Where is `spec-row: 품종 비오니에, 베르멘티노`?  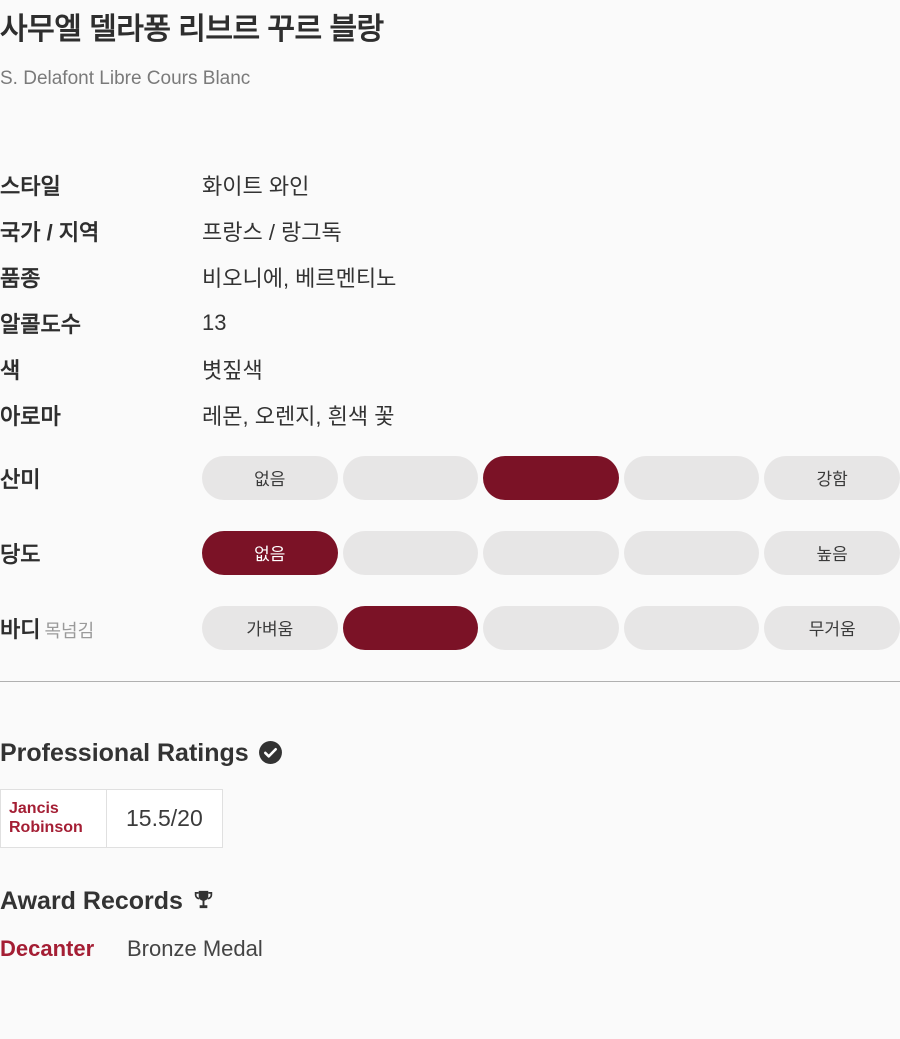
spec-row: 품종 비오니에, 베르멘티노 is located at coordinates (450, 277).